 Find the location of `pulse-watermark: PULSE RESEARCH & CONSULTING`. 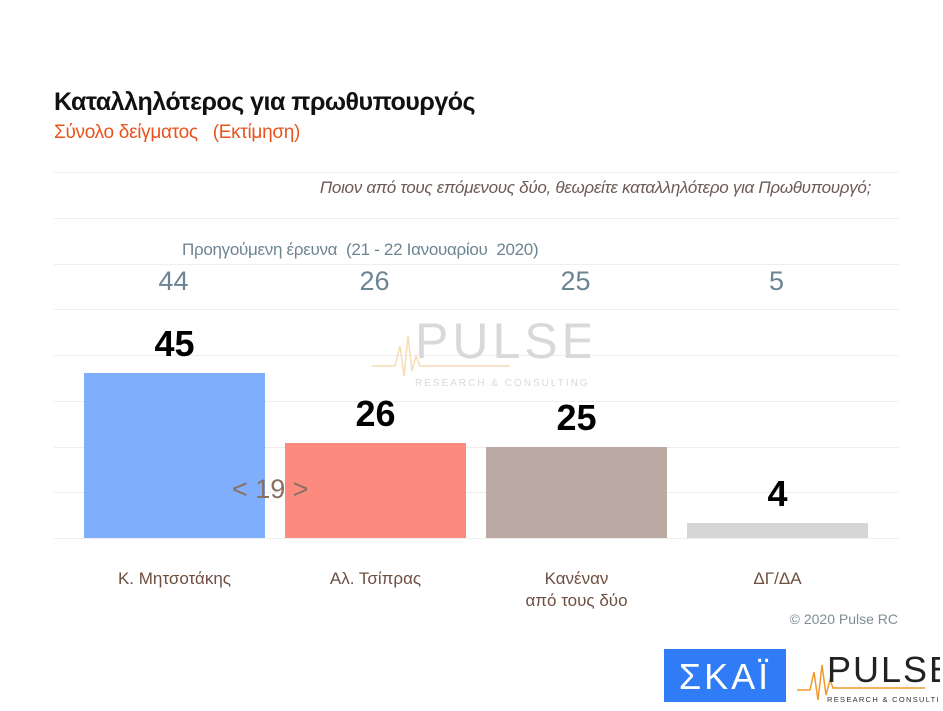

pulse-watermark: PULSE RESEARCH & CONSULTING is located at coordinates (481, 352).